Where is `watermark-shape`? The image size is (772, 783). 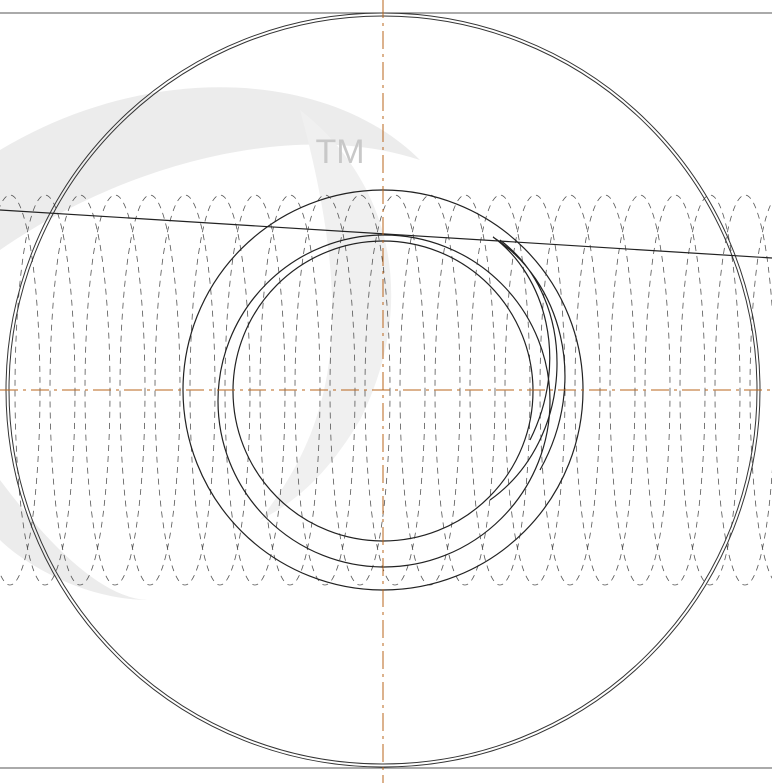
watermark-shape is located at coordinates (326, 315).